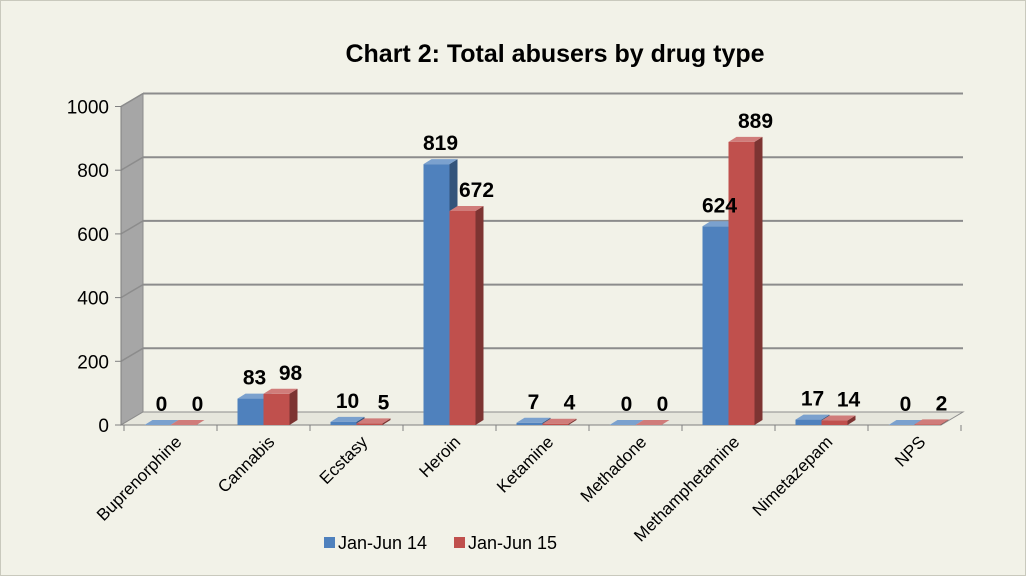  Describe the element at coordinates (755, 121) in the screenshot. I see `data-label: 889` at that location.